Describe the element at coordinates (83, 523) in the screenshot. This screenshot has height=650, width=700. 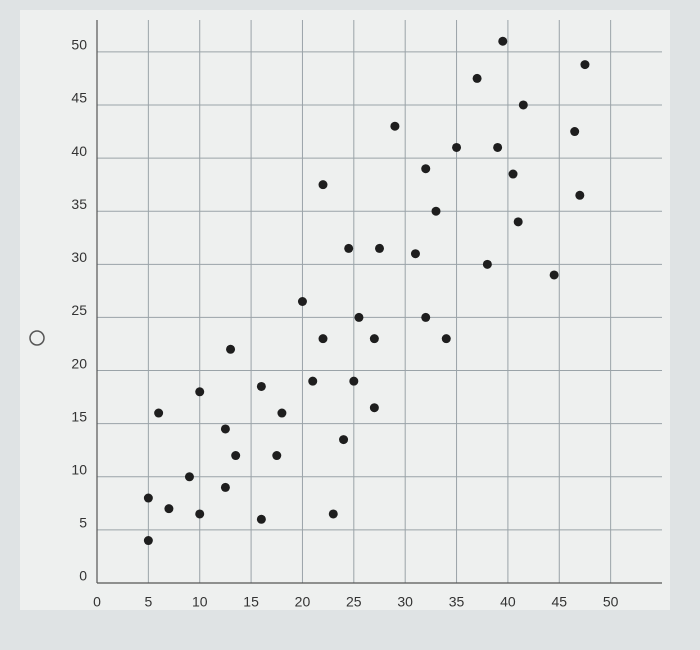
I see `y-tick-label: 5` at that location.